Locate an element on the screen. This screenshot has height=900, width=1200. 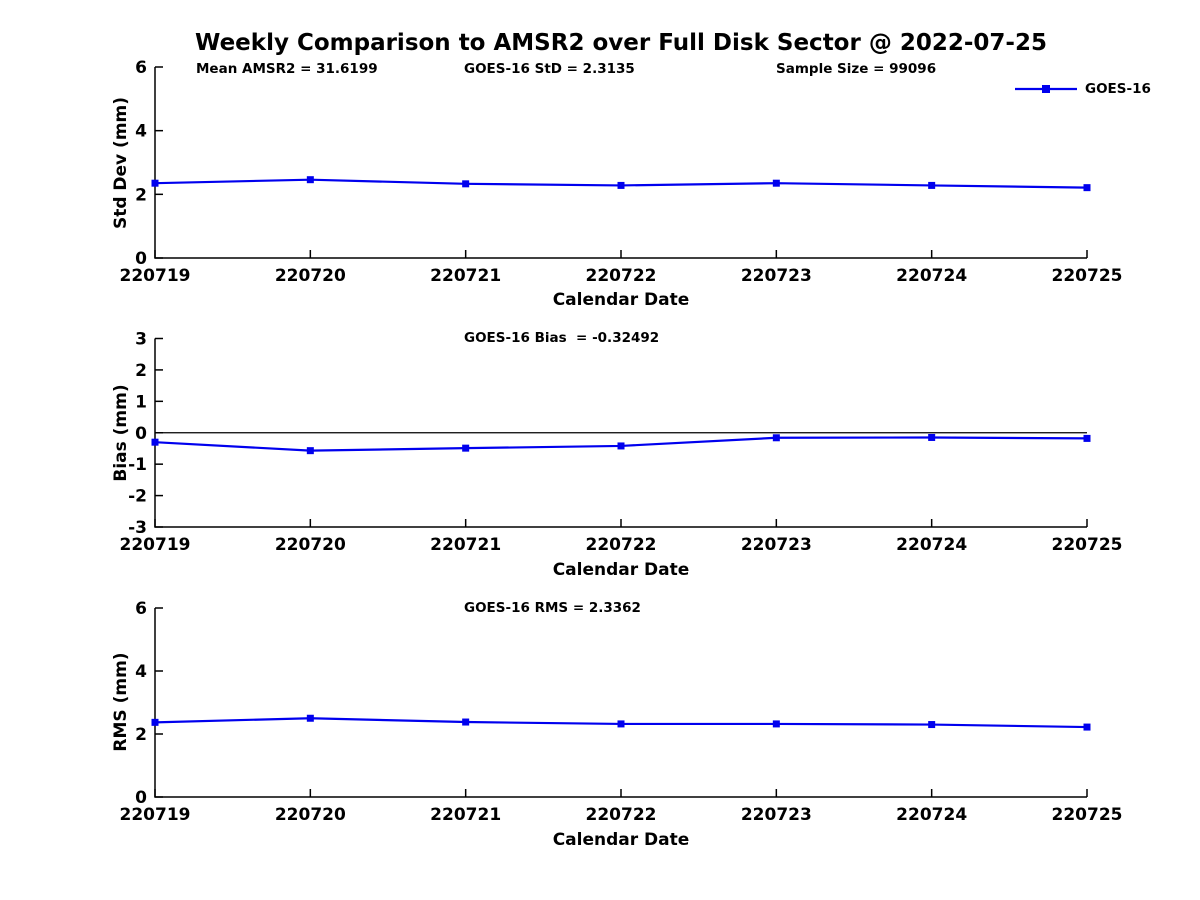
bias-y-tick-label: -3 is located at coordinates (137, 528).